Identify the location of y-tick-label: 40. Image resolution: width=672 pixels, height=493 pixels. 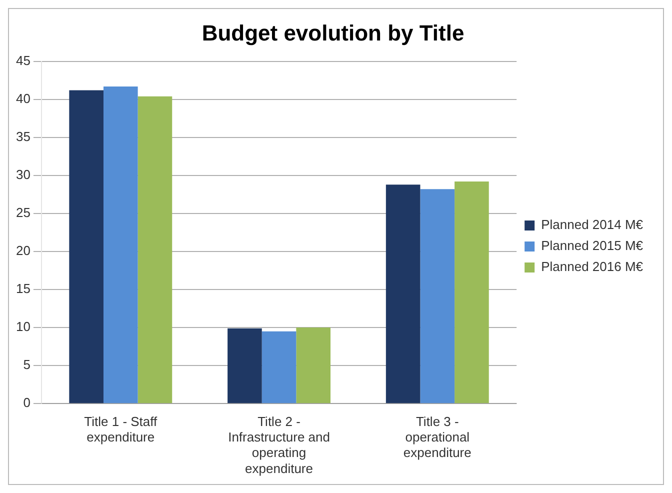
(23, 98).